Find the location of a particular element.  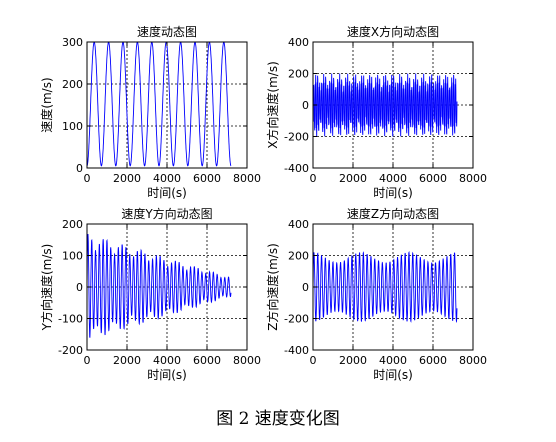

y-axis-label: 速度(m/s) is located at coordinates (46, 104).